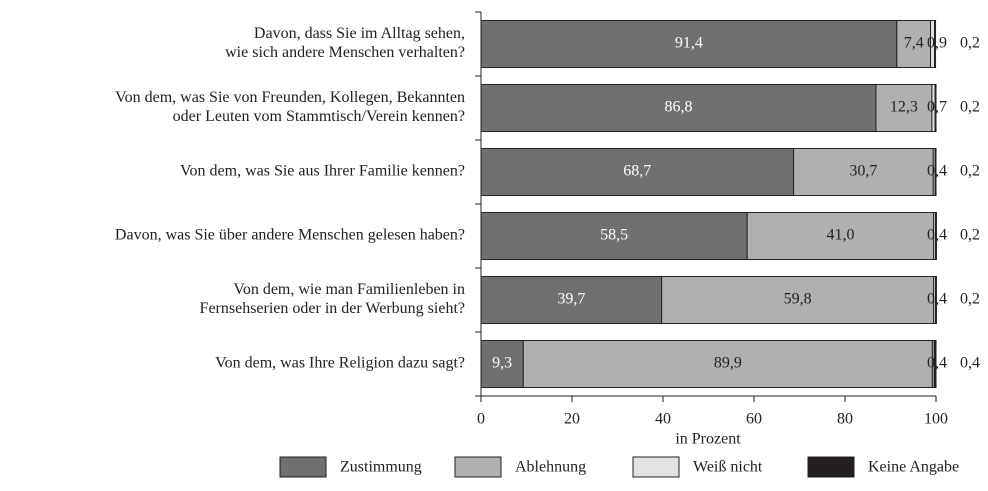 The image size is (988, 491). I want to click on data-label: 7,4, so click(914, 43).